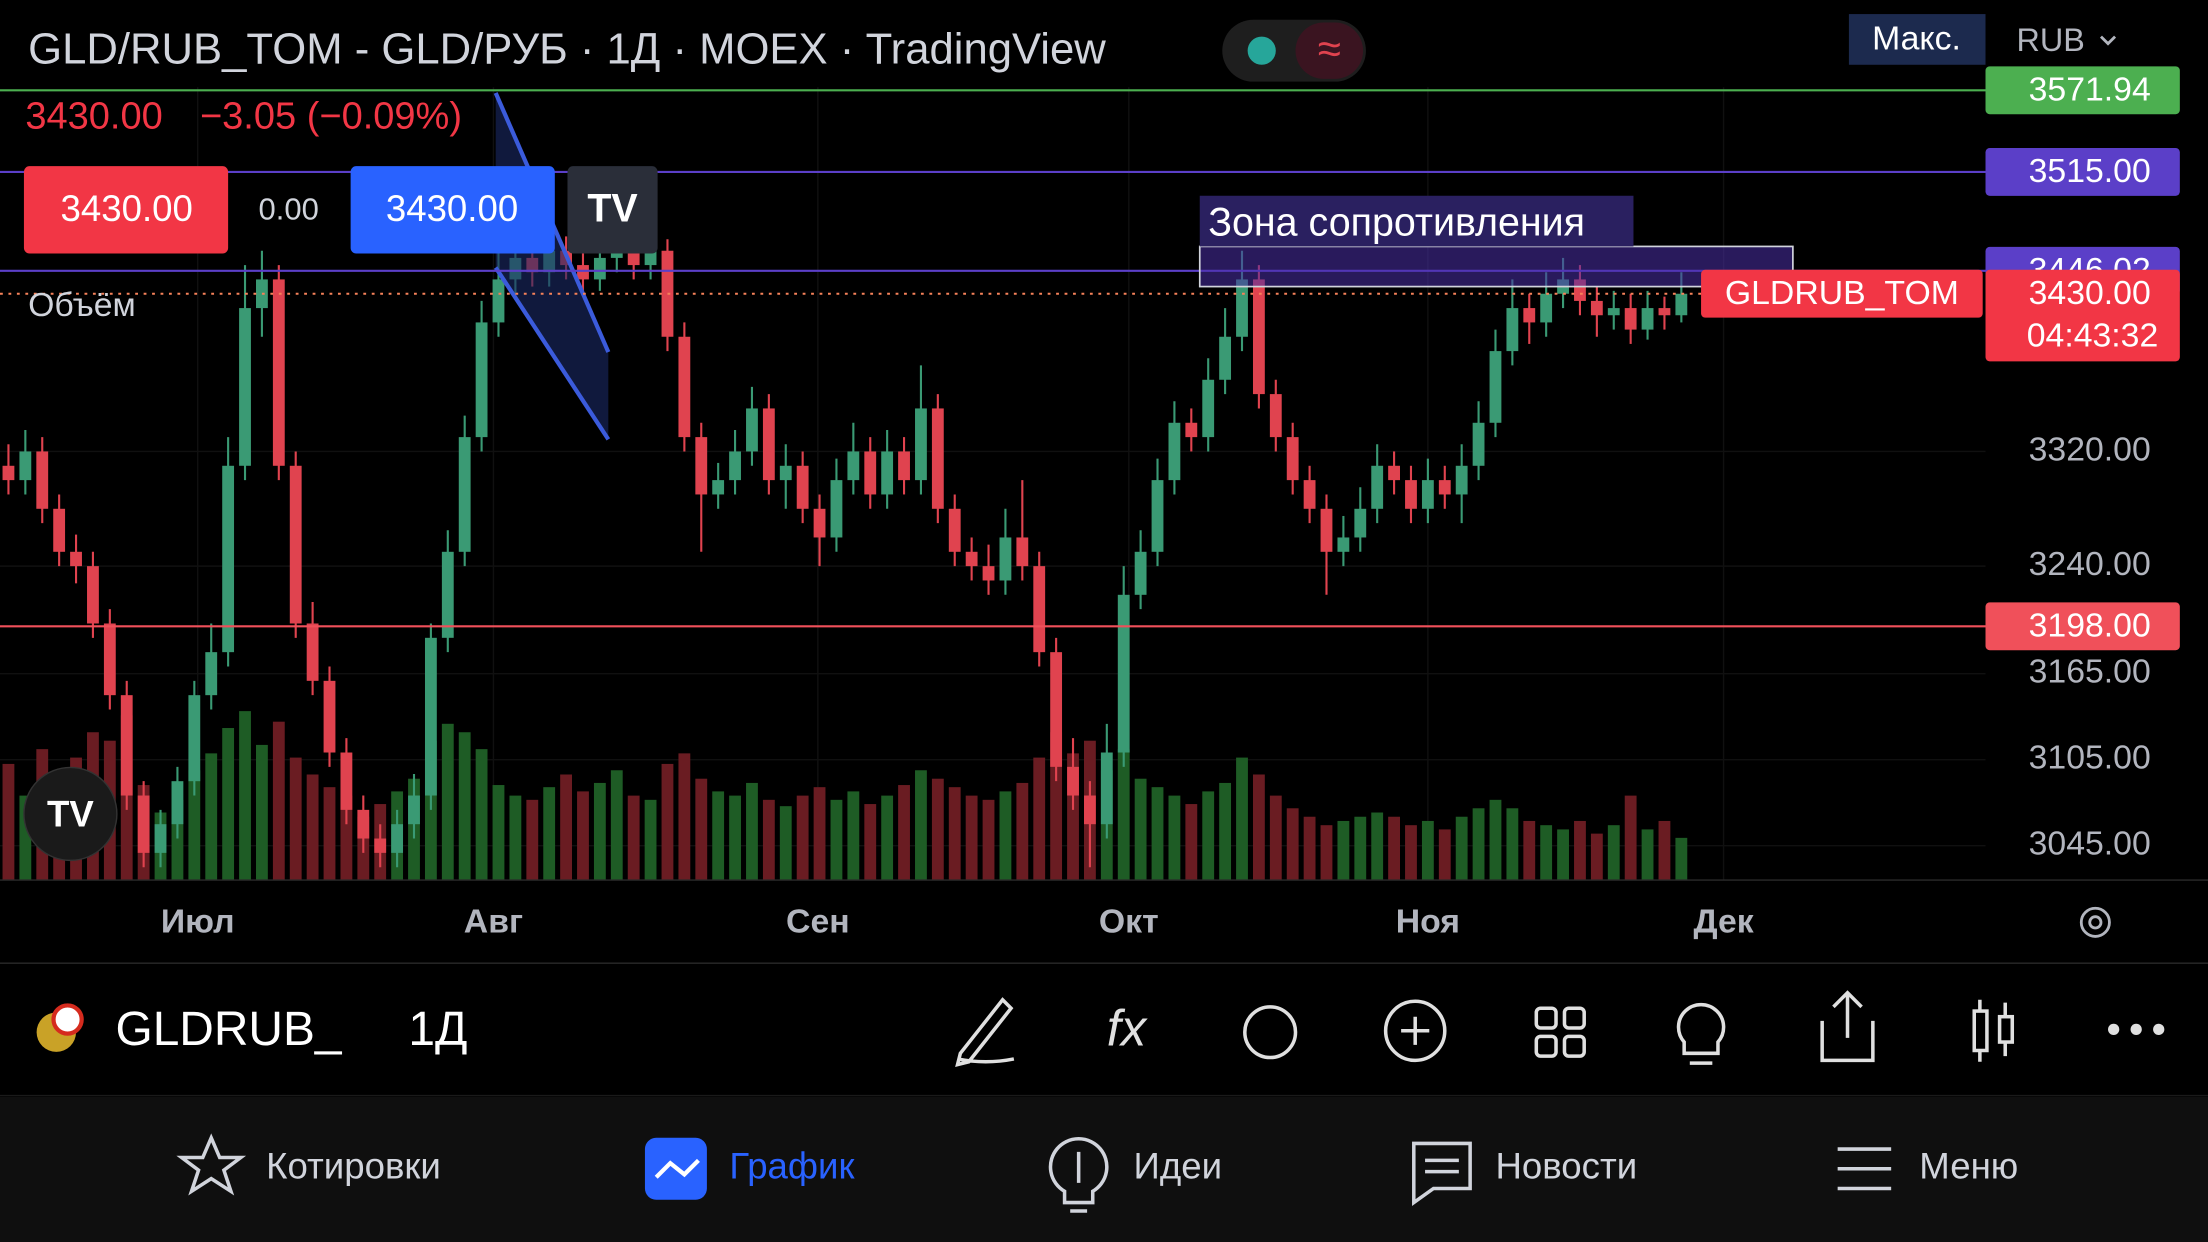 This screenshot has height=1242, width=2208. Describe the element at coordinates (70, 814) in the screenshot. I see `tv-badge` at that location.